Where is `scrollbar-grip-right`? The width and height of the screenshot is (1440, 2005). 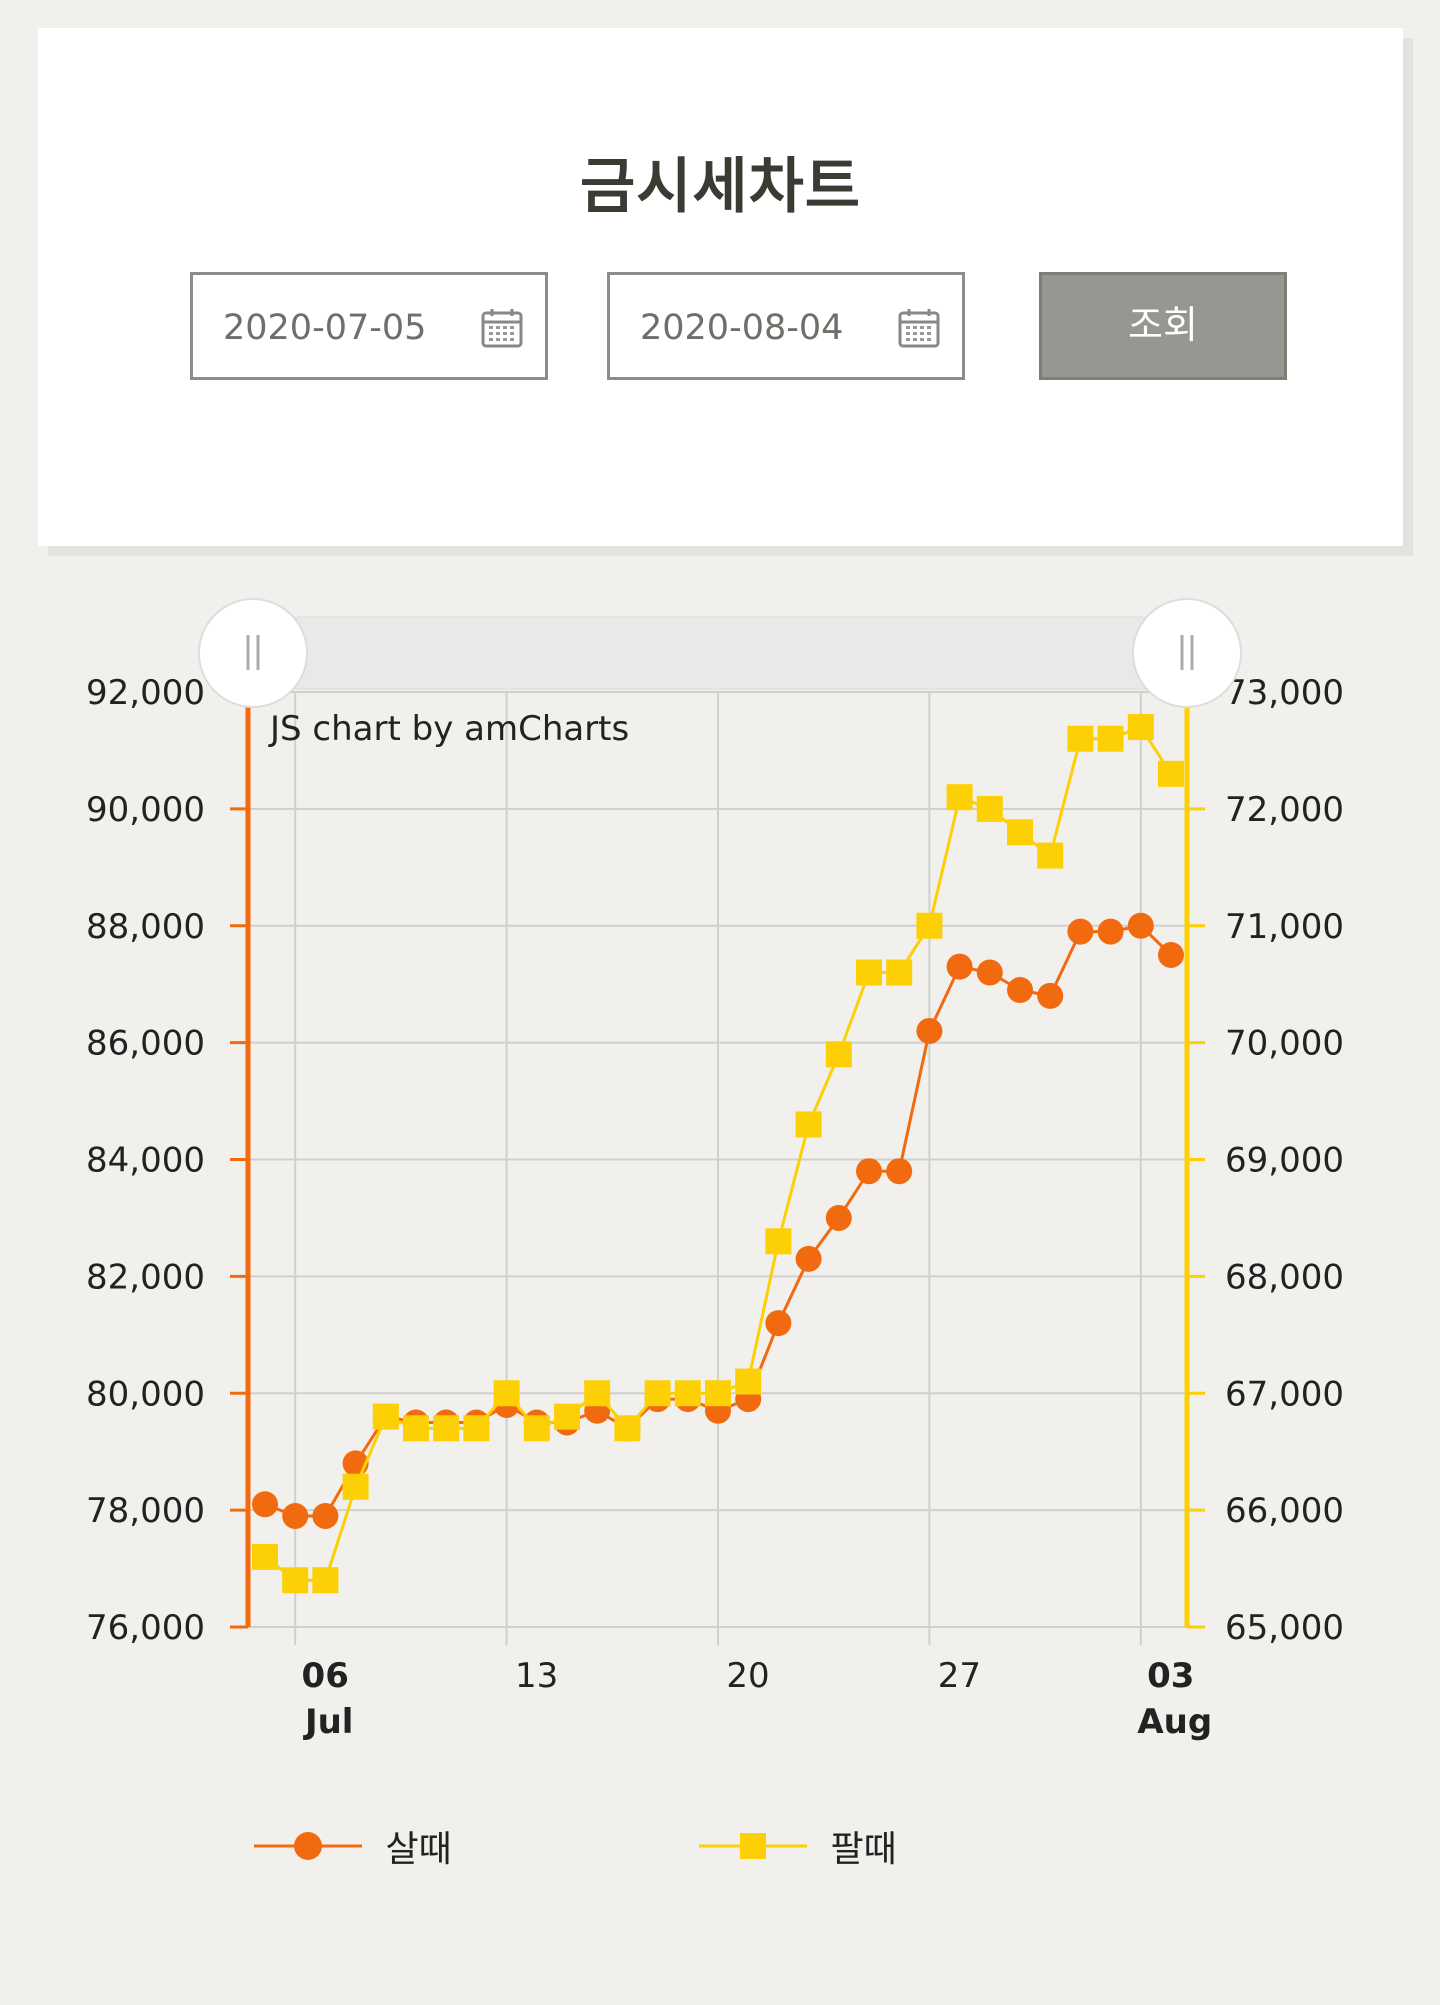 scrollbar-grip-right is located at coordinates (1187, 653).